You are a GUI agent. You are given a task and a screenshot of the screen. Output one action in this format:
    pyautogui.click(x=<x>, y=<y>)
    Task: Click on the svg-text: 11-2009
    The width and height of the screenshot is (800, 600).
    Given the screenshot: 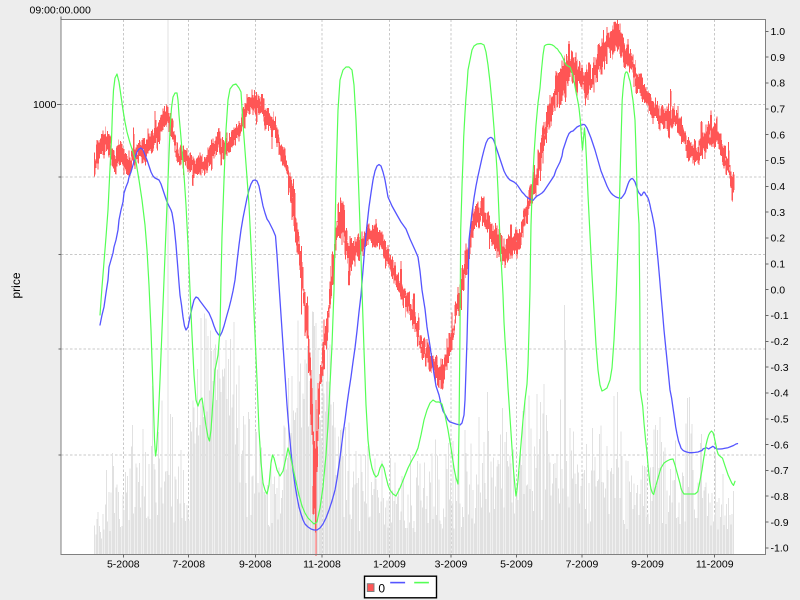 What is the action you would take?
    pyautogui.click(x=715, y=565)
    